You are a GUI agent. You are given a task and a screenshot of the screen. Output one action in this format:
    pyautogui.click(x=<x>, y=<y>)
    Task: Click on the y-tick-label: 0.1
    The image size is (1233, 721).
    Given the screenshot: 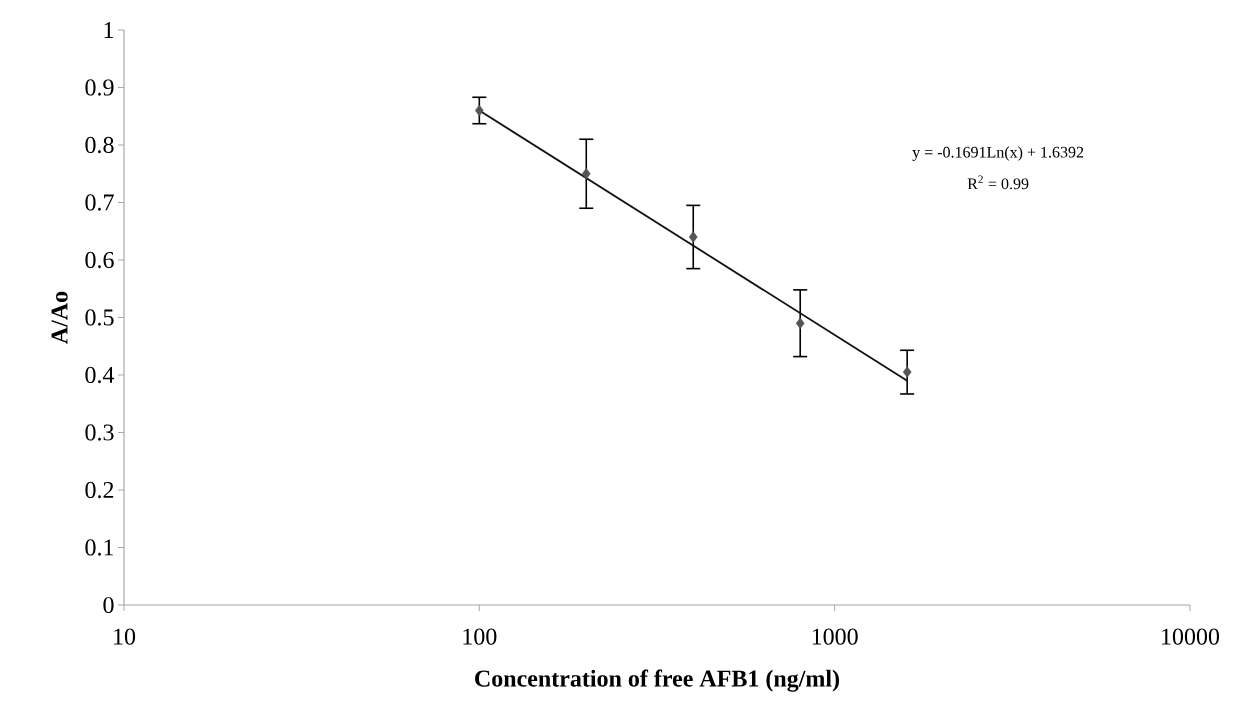 What is the action you would take?
    pyautogui.click(x=99, y=547)
    